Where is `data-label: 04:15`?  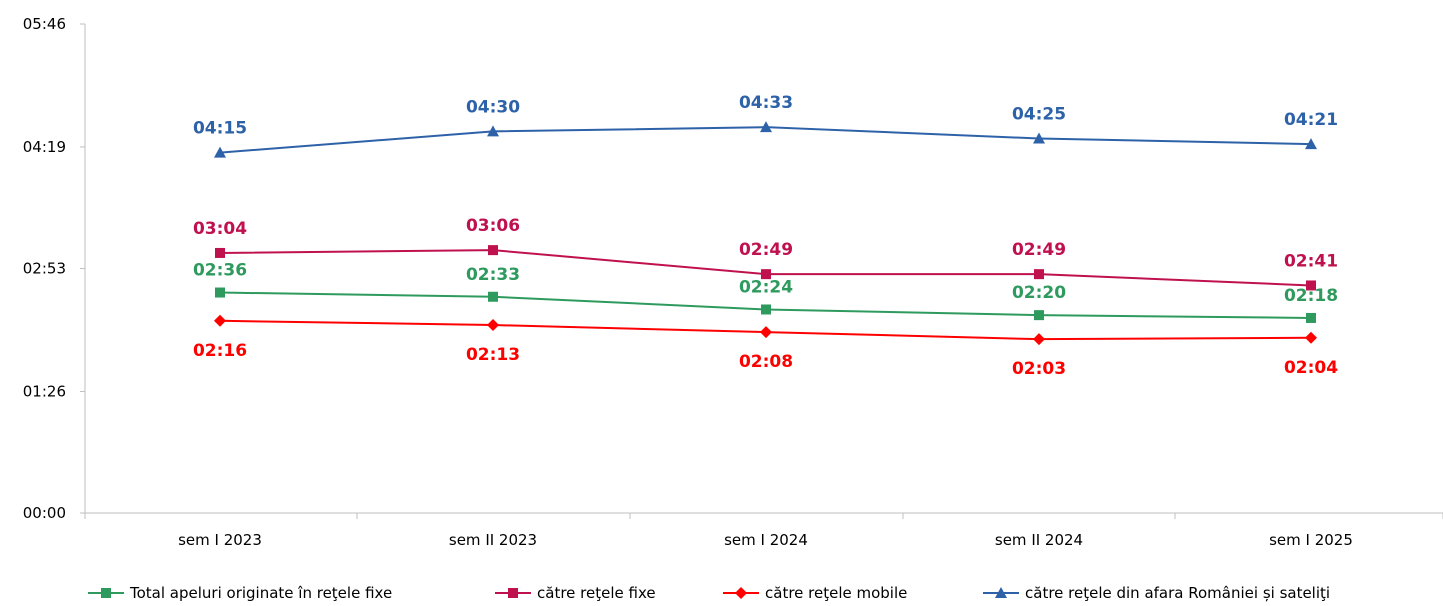
data-label: 04:15 is located at coordinates (220, 129).